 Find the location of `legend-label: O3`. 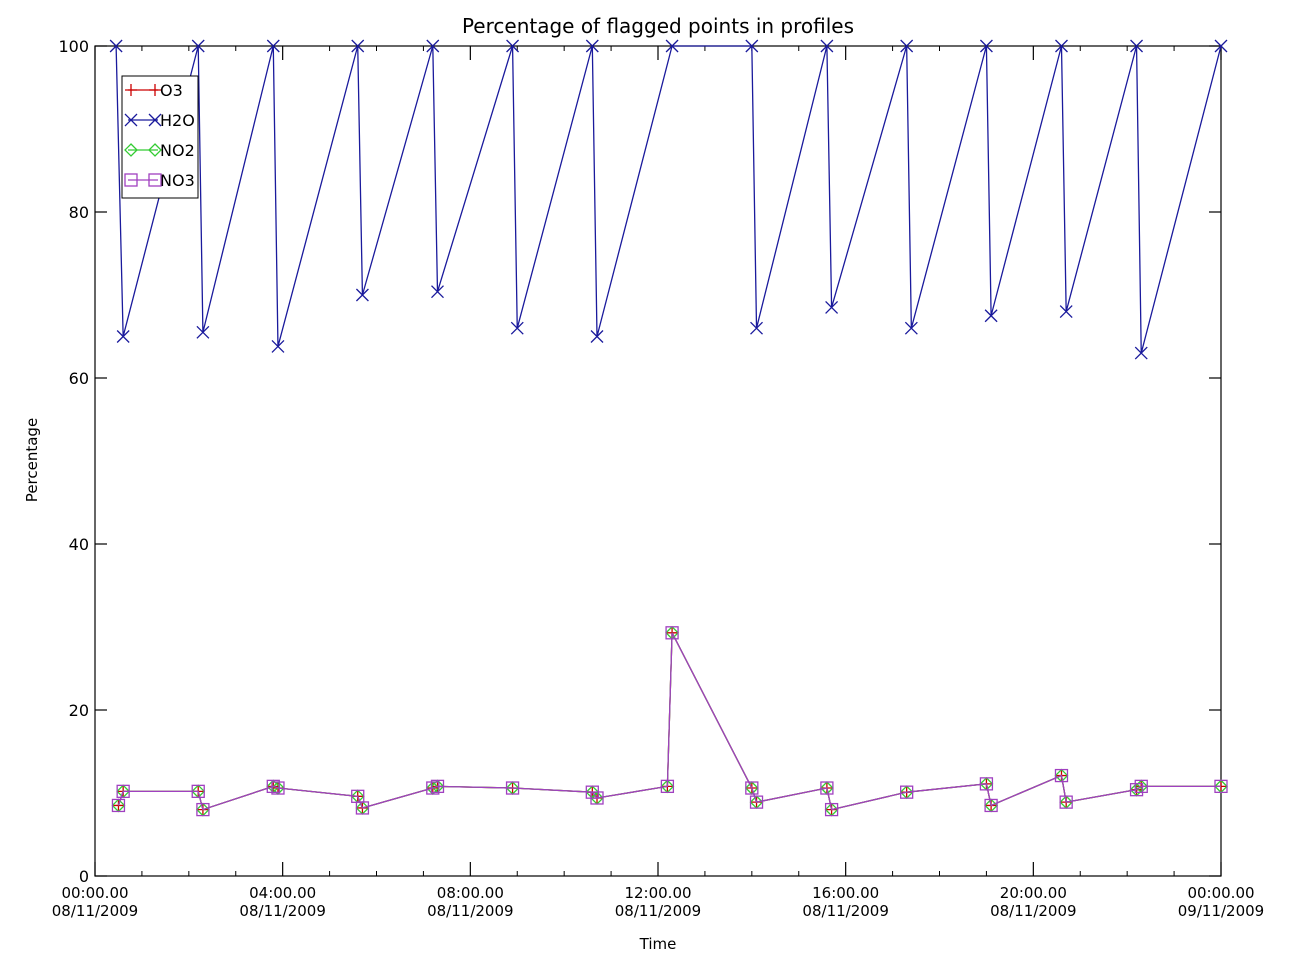

legend-label: O3 is located at coordinates (171, 90).